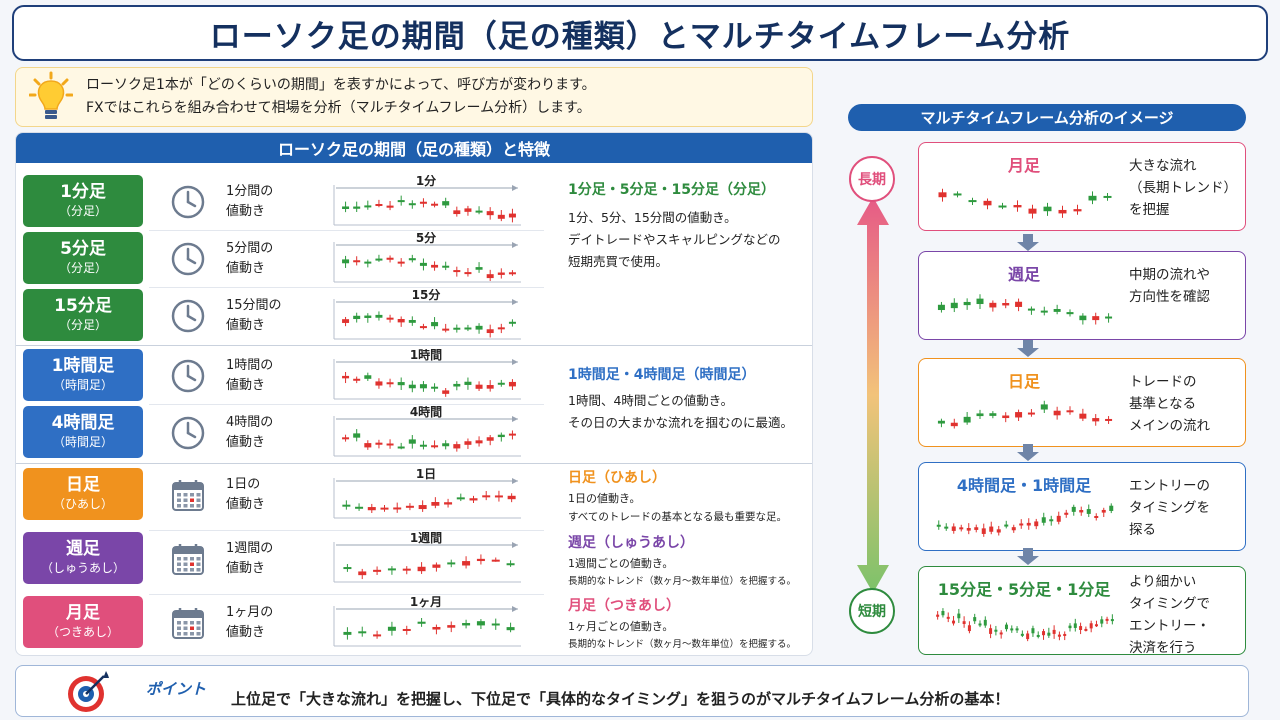 This screenshot has height=720, width=1280. I want to click on timeframe-card: 4時間足・1時間足 エントリーの タイミングを 探る, so click(1082, 506).